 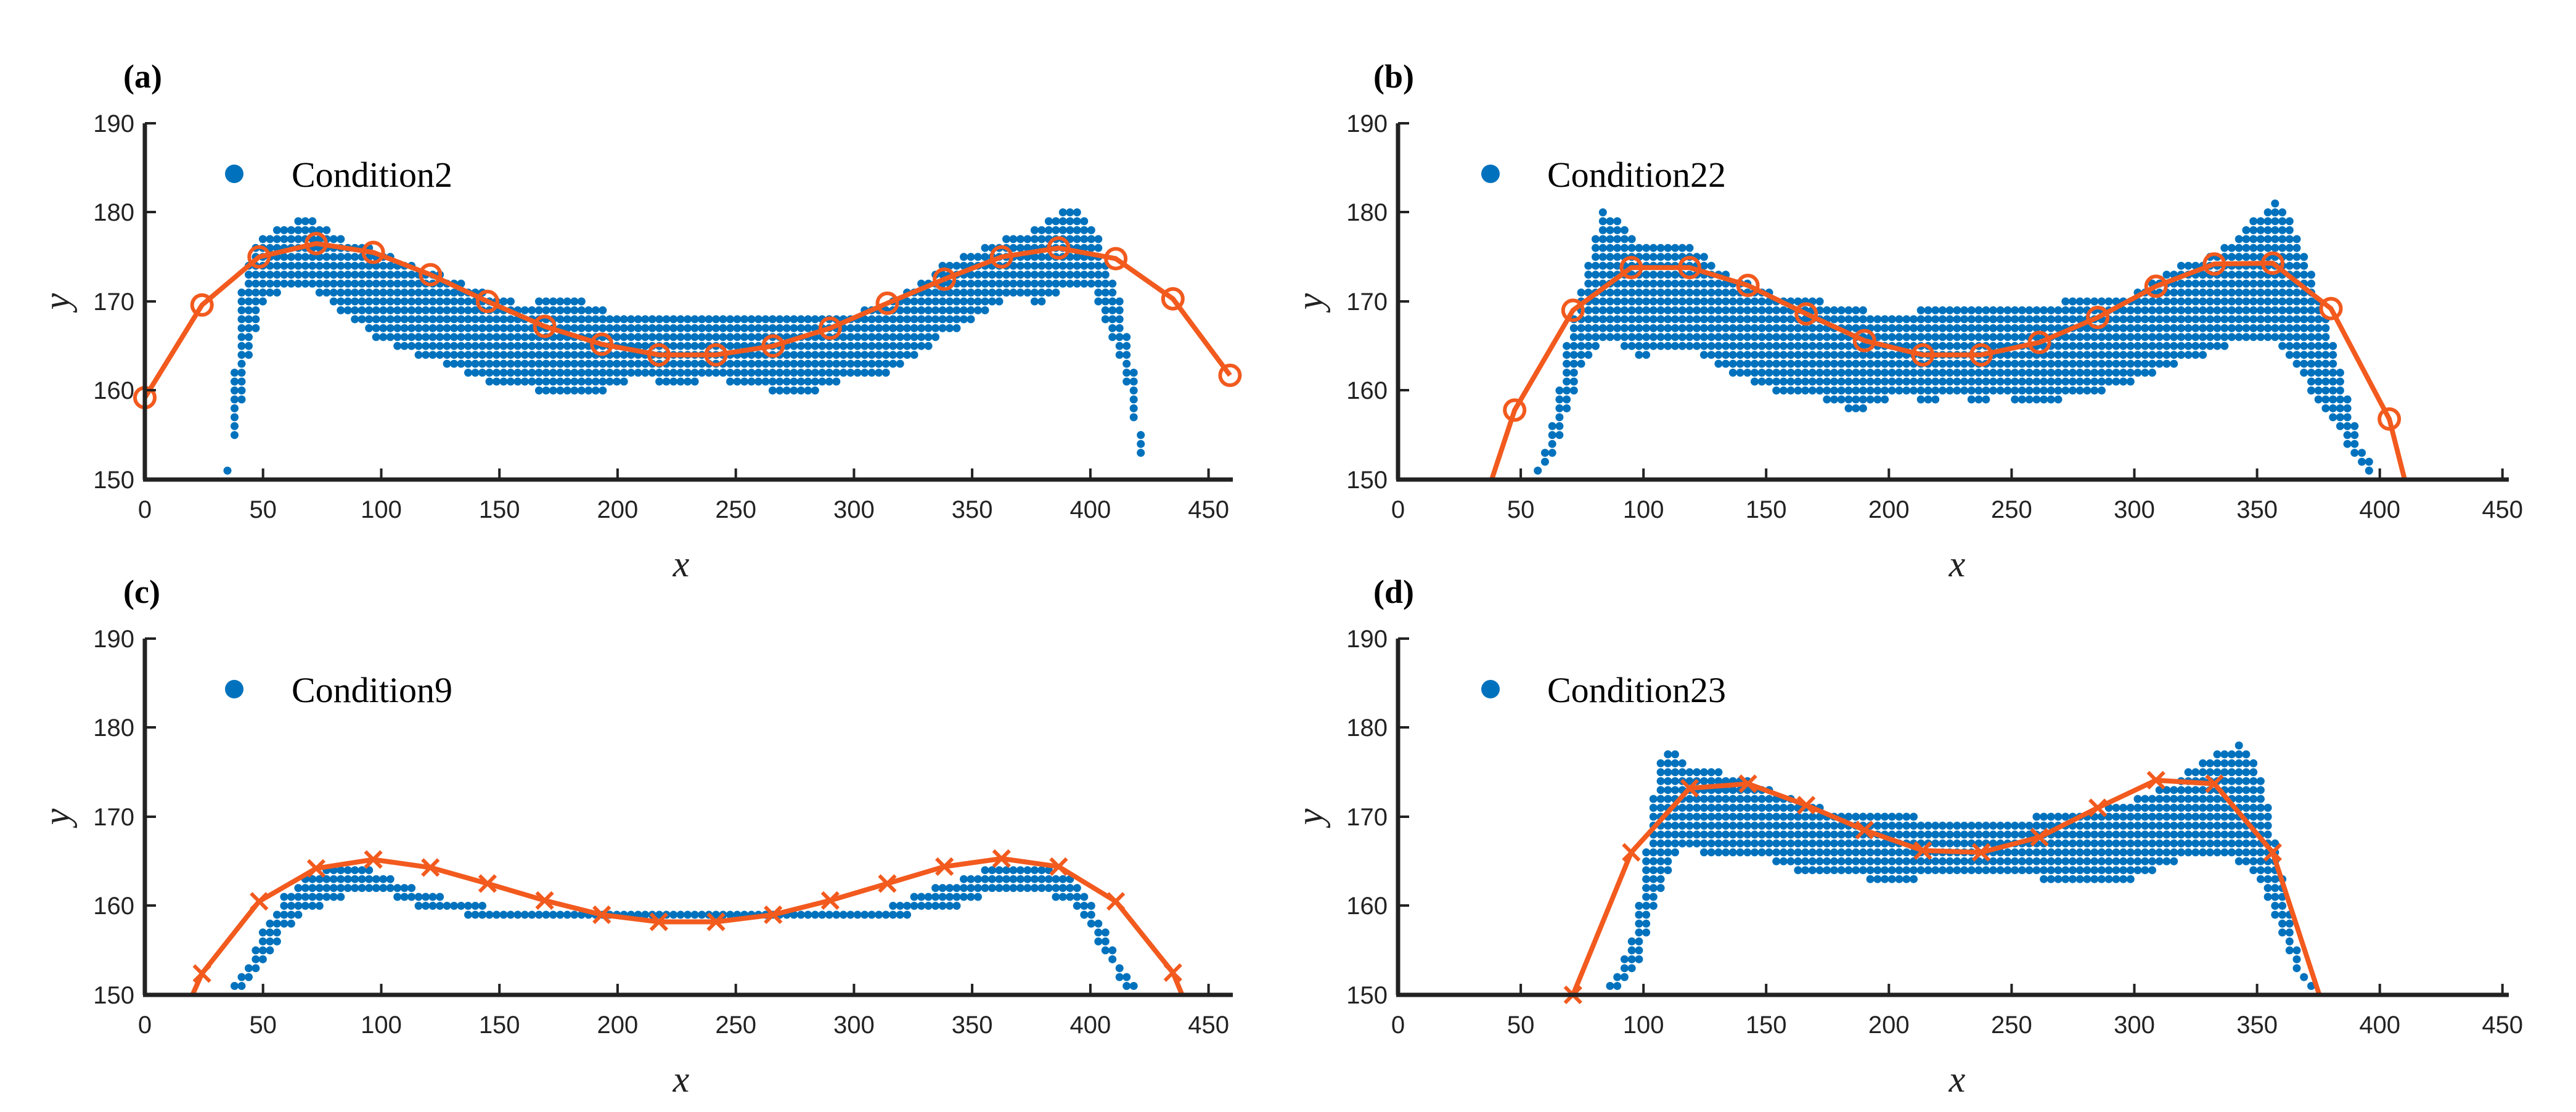 What do you see at coordinates (381, 1025) in the screenshot?
I see `x-tick-label: 100` at bounding box center [381, 1025].